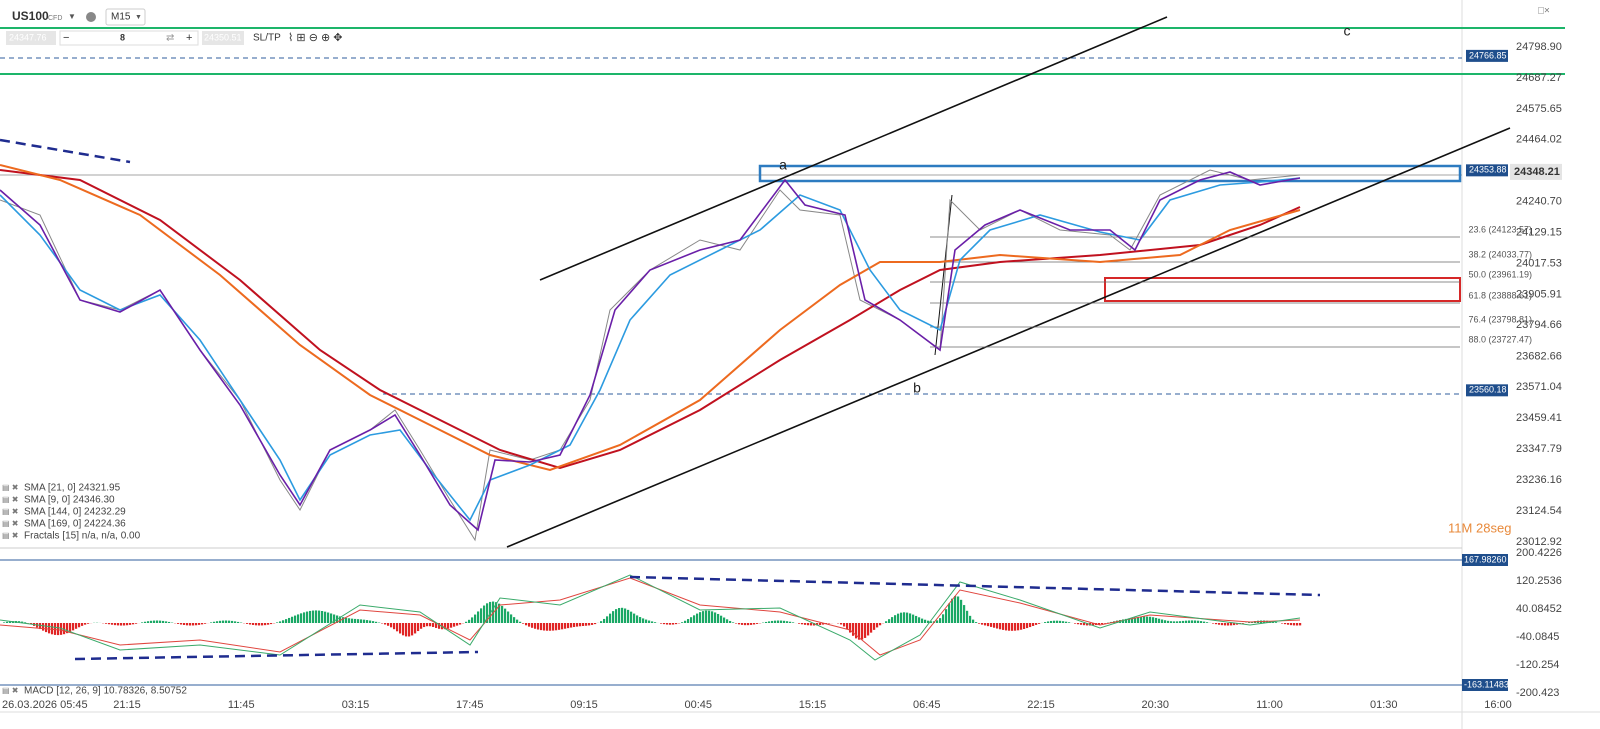  Describe the element at coordinates (66, 38) in the screenshot. I see `minus: −` at that location.